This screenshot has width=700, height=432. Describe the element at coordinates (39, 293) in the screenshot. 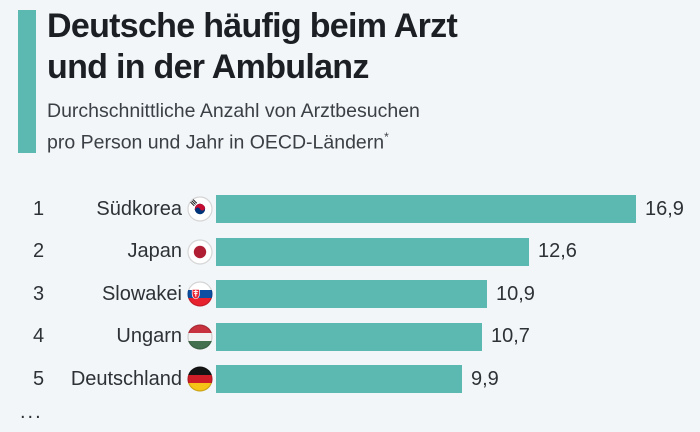

I see `rank-label: 3` at that location.